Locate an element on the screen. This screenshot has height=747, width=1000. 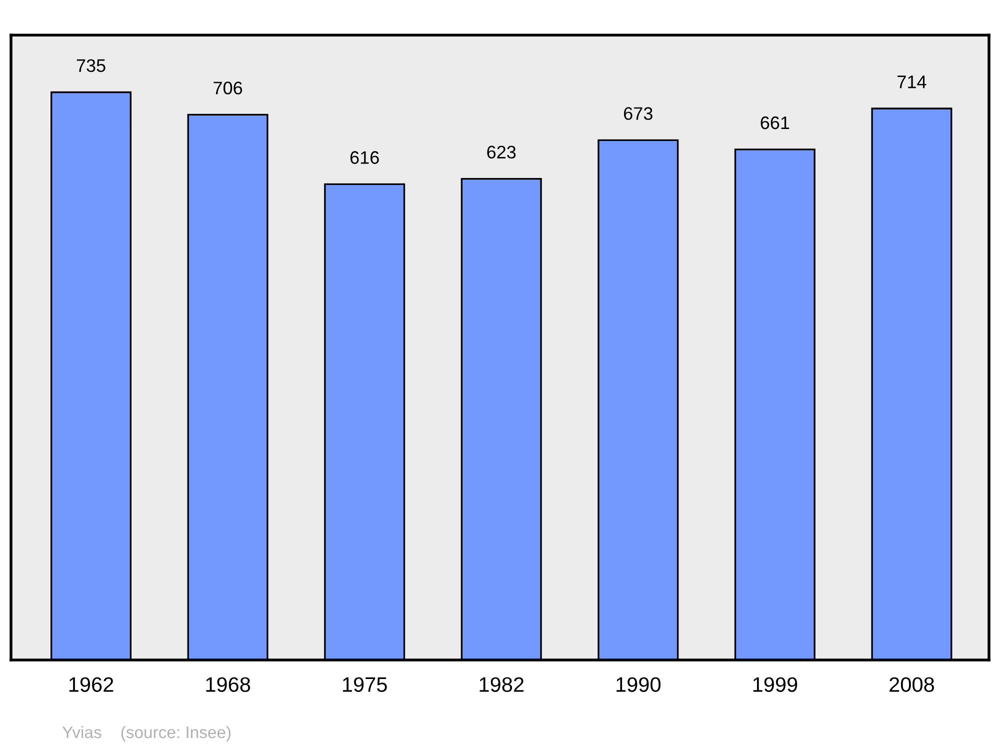
x-tick-label: 1990 is located at coordinates (638, 684).